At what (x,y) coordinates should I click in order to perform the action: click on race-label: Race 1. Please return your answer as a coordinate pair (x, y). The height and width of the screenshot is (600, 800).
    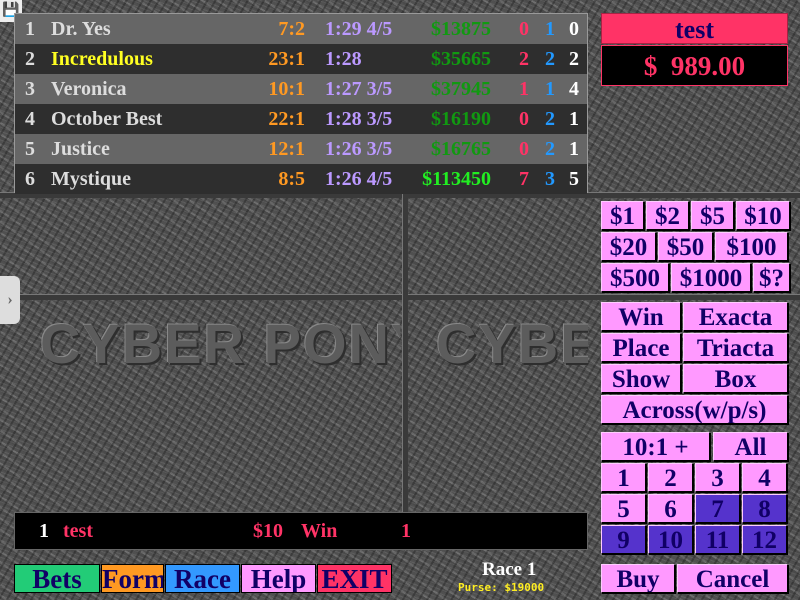
    Looking at the image, I should click on (509, 569).